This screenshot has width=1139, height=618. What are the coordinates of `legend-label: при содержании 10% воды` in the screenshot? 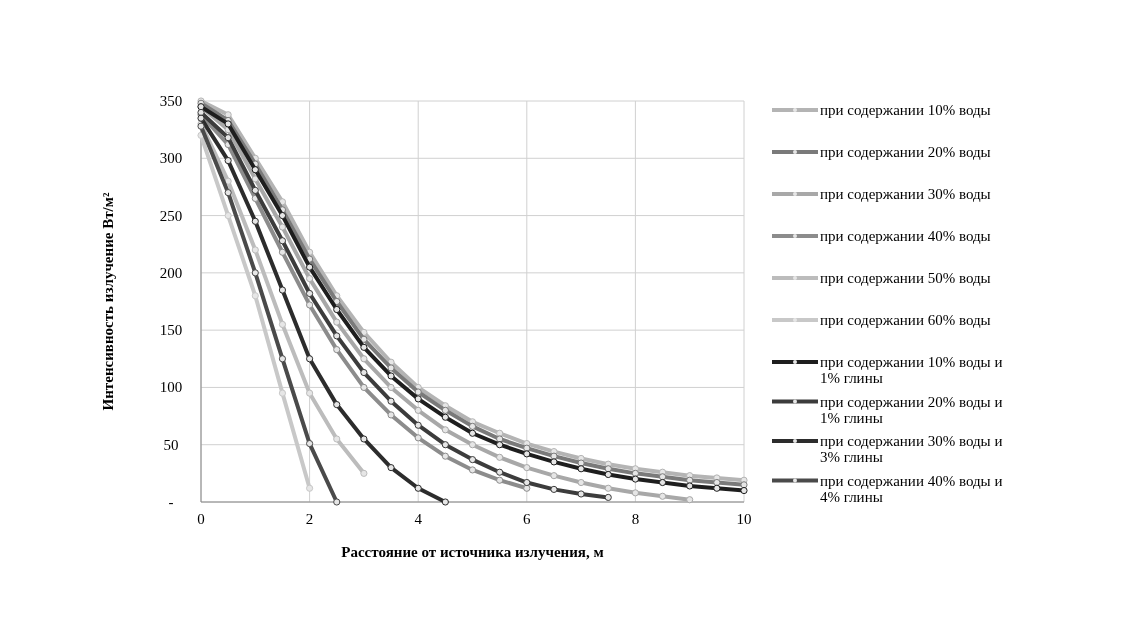 It's located at (905, 110).